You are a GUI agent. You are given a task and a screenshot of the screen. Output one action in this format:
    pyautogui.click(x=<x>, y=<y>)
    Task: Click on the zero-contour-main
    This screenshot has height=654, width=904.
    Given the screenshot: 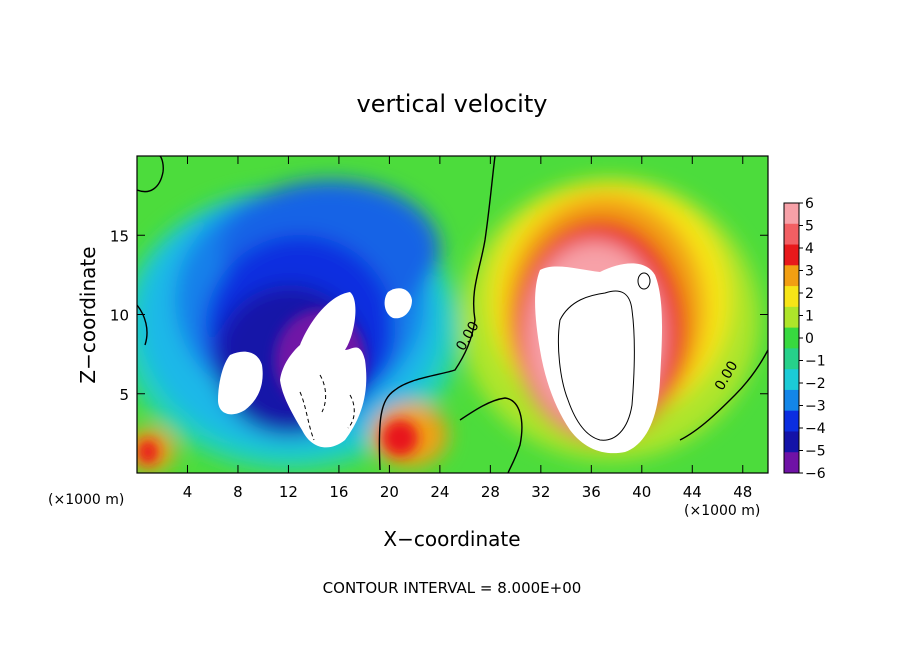 What is the action you would take?
    pyautogui.click(x=437, y=313)
    